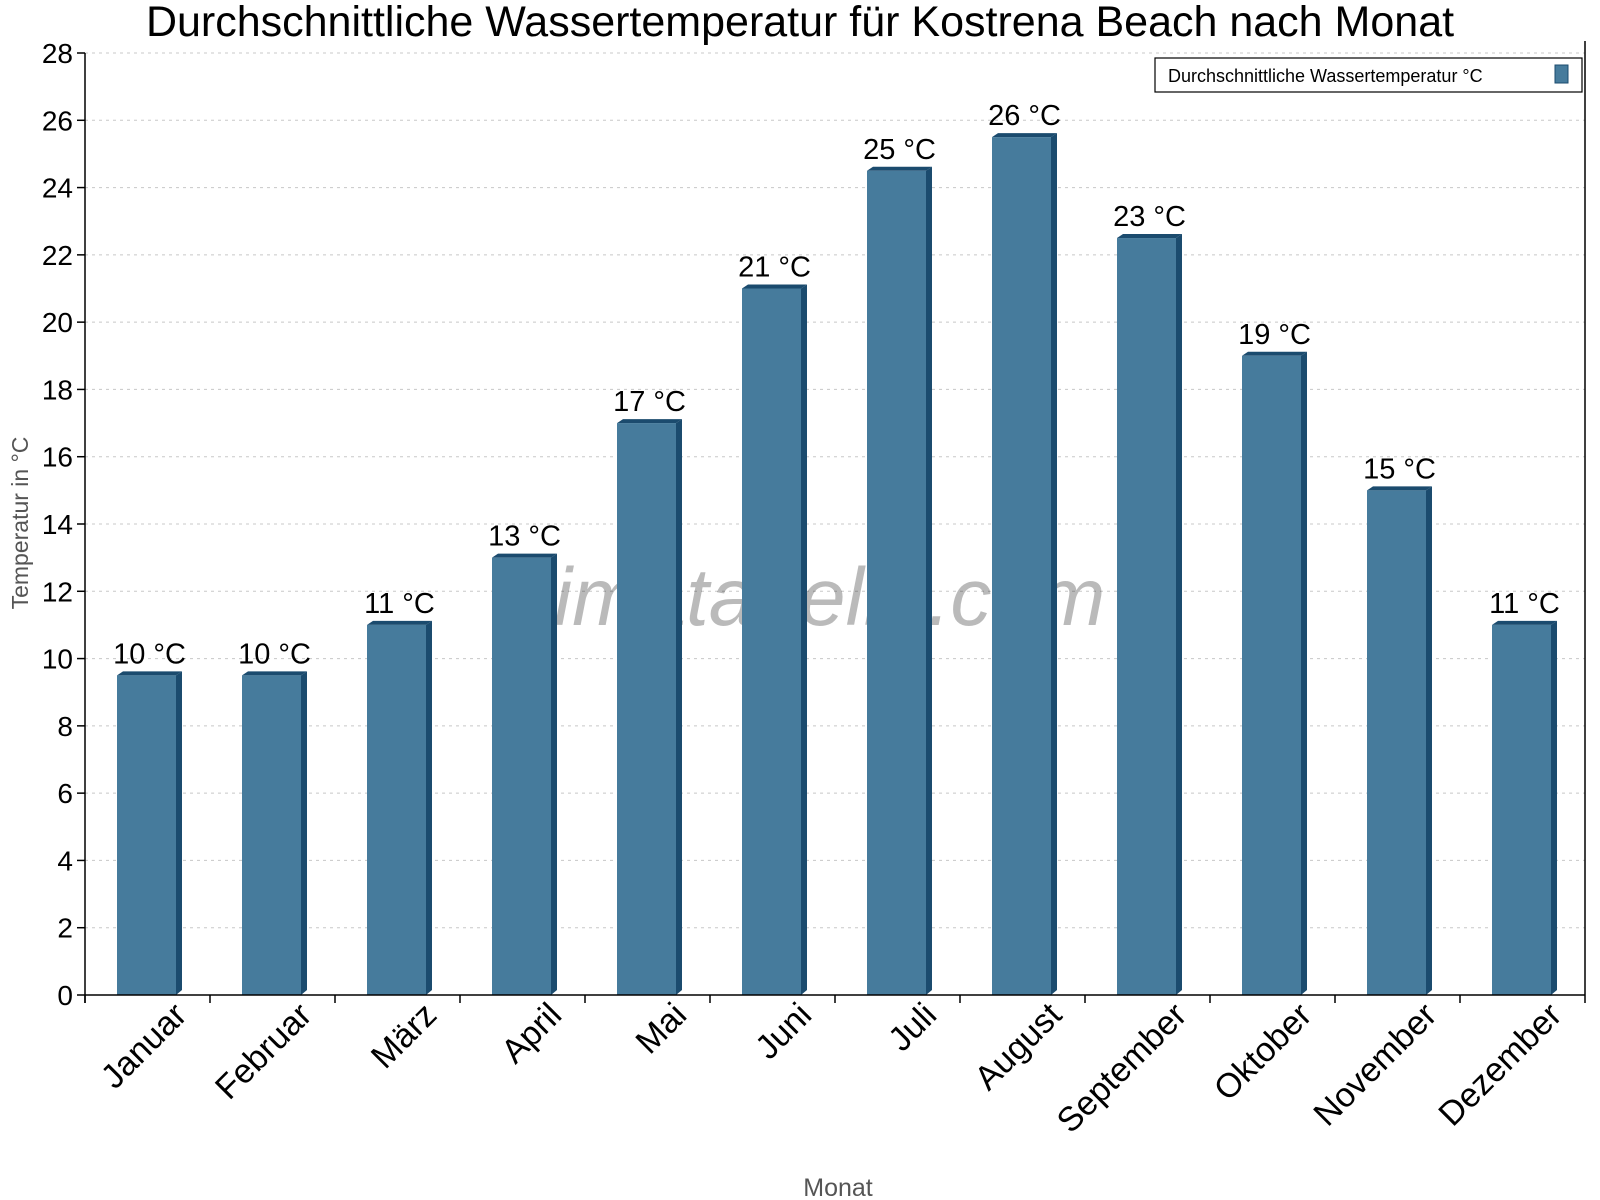  What do you see at coordinates (57, 591) in the screenshot?
I see `y-tick-label: 12` at bounding box center [57, 591].